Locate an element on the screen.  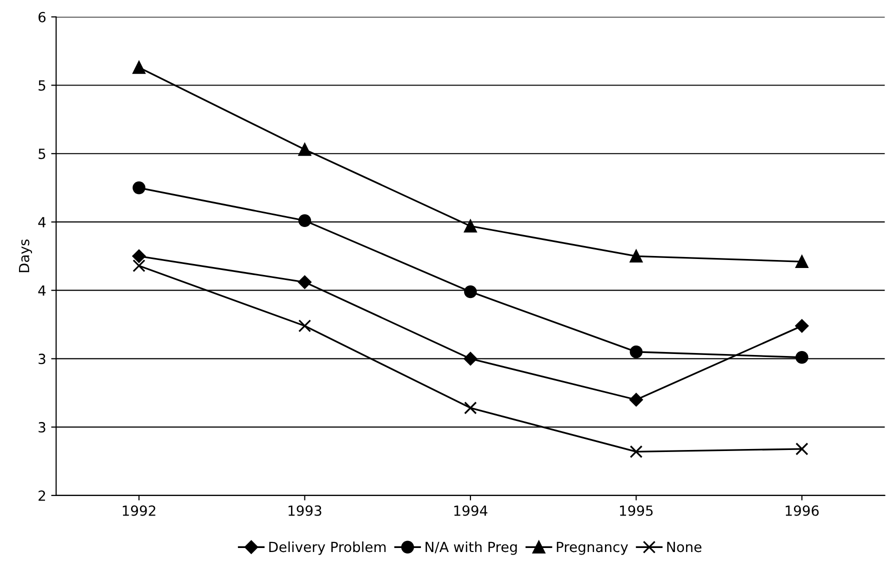
x-tick-label: 1992 is located at coordinates (139, 510).